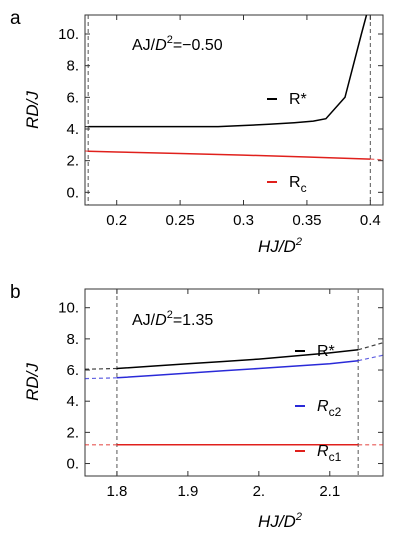 This screenshot has height=535, width=409. I want to click on panel-letter: a, so click(15, 18).